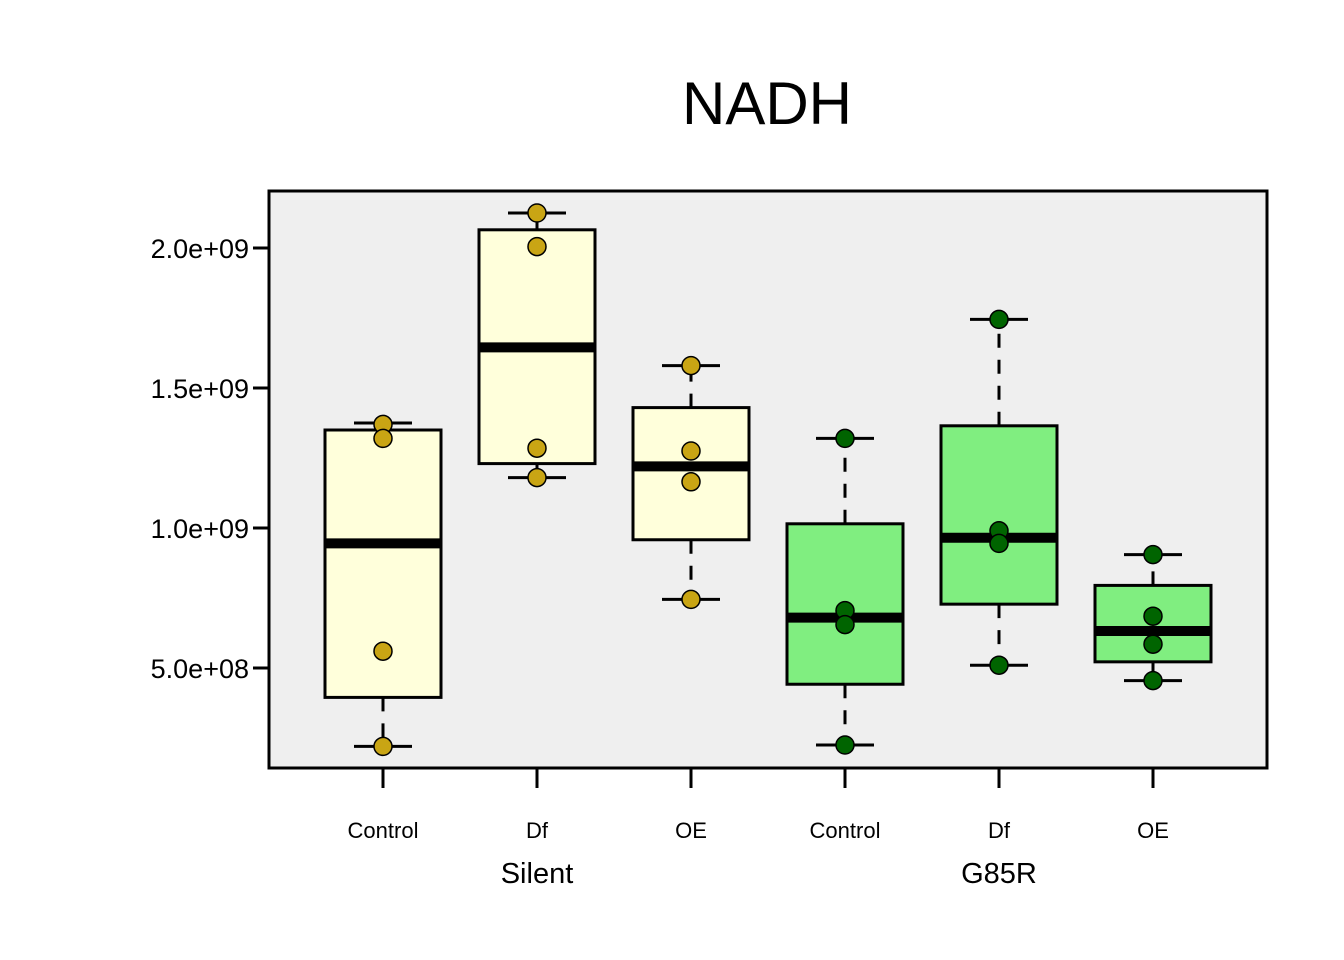 This screenshot has height=960, width=1344. Describe the element at coordinates (537, 874) in the screenshot. I see `group-label: Silent` at that location.